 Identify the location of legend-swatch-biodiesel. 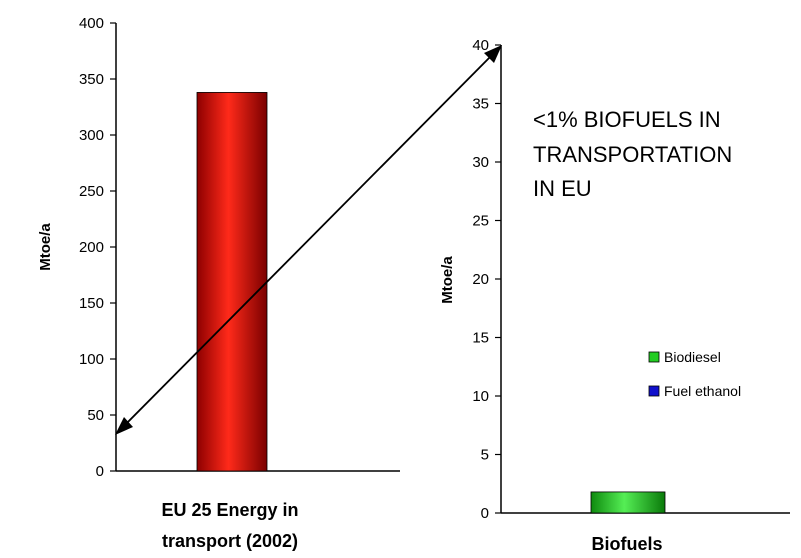
(654, 357).